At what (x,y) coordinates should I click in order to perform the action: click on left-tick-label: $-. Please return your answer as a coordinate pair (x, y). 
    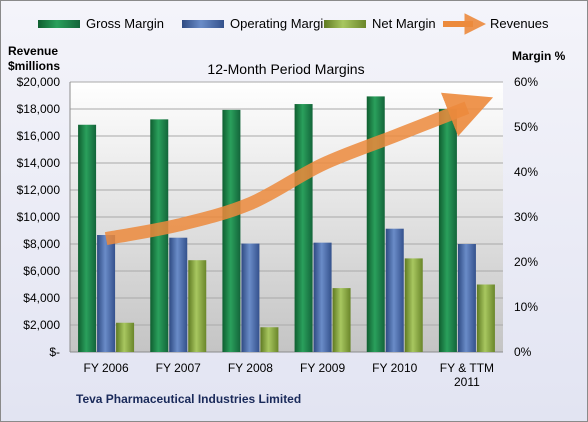
    Looking at the image, I should click on (54, 352).